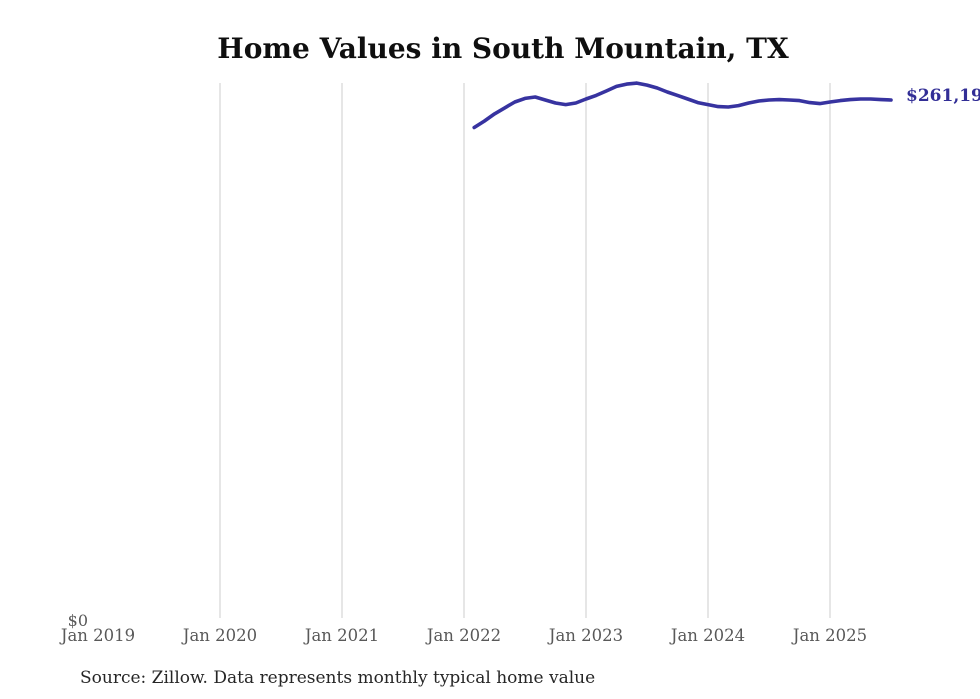 The height and width of the screenshot is (699, 980). I want to click on x-tick-label-jan-2025: Jan 2025, so click(829, 635).